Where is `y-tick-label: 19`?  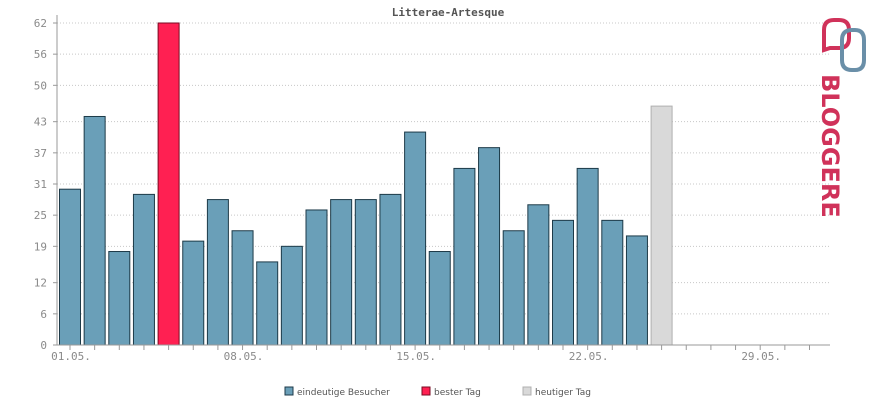
y-tick-label: 19 is located at coordinates (40, 246).